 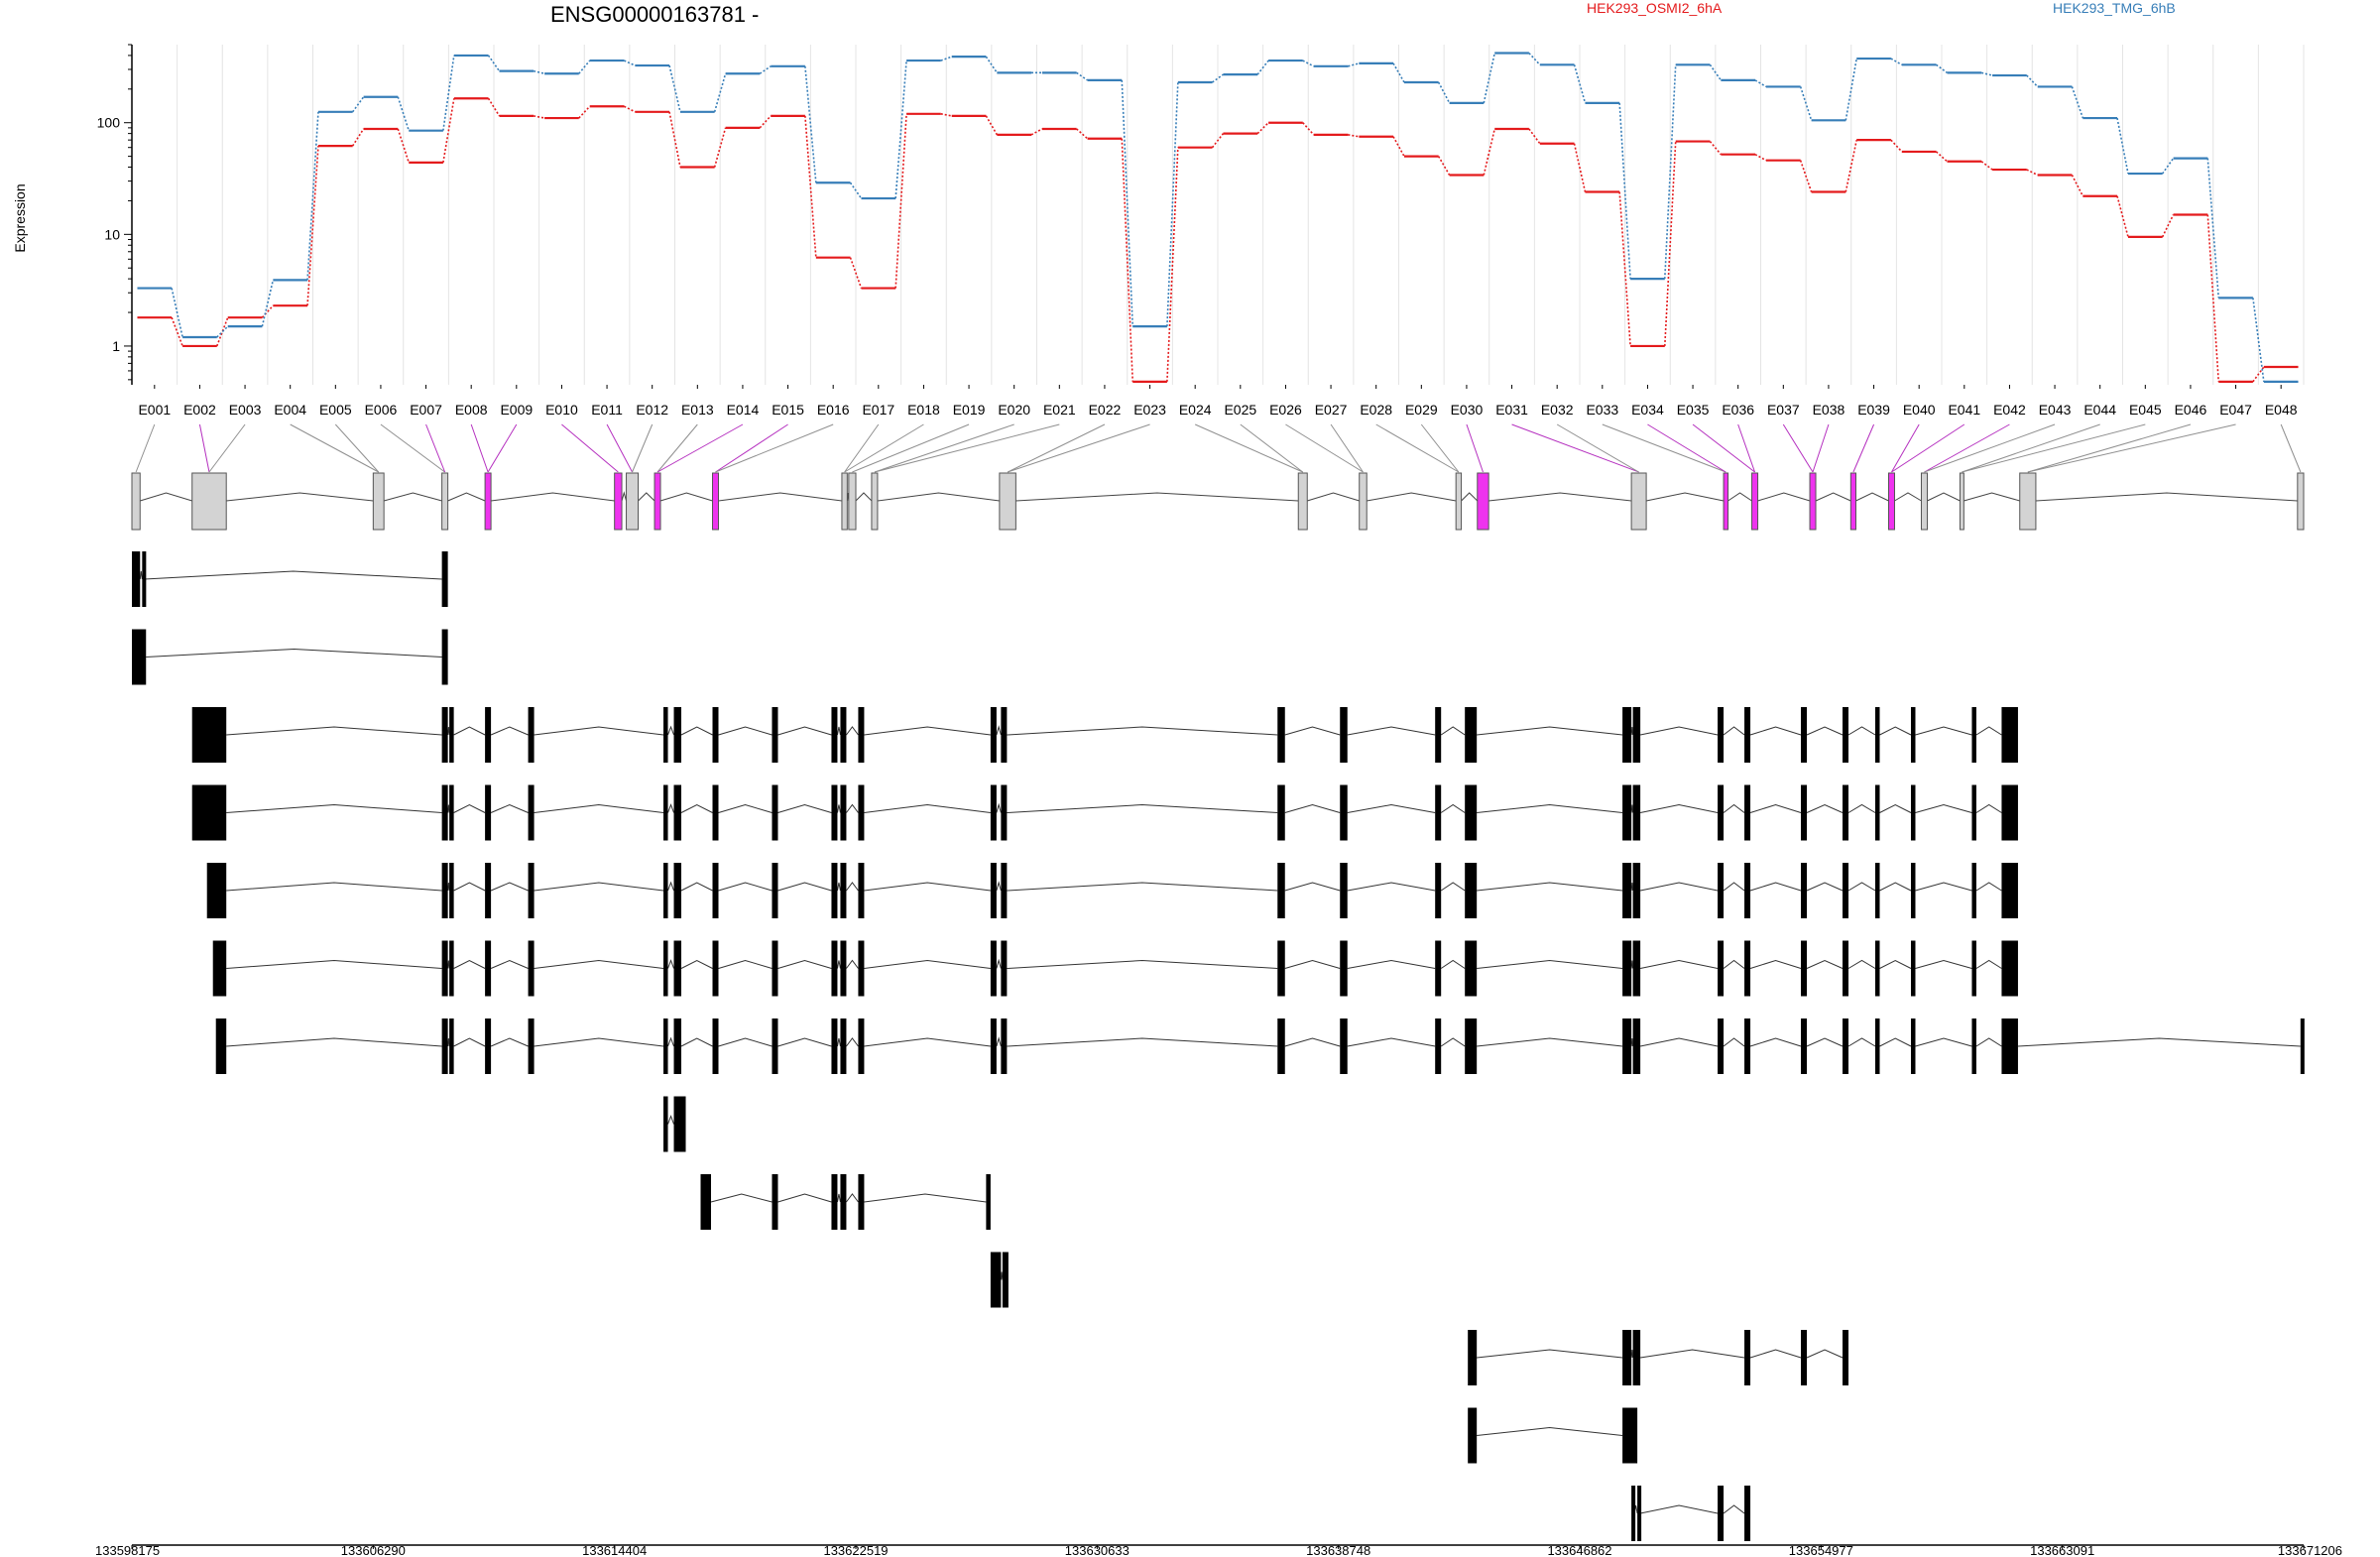 I want to click on exon-label: E034, so click(x=1647, y=410).